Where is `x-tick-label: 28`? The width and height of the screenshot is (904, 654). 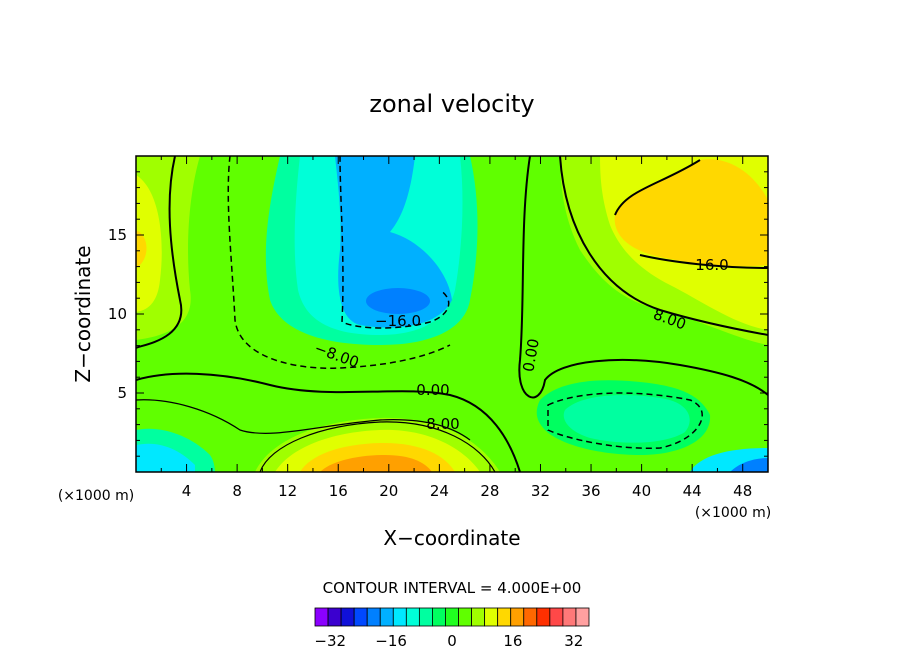
x-tick-label: 28 is located at coordinates (489, 491).